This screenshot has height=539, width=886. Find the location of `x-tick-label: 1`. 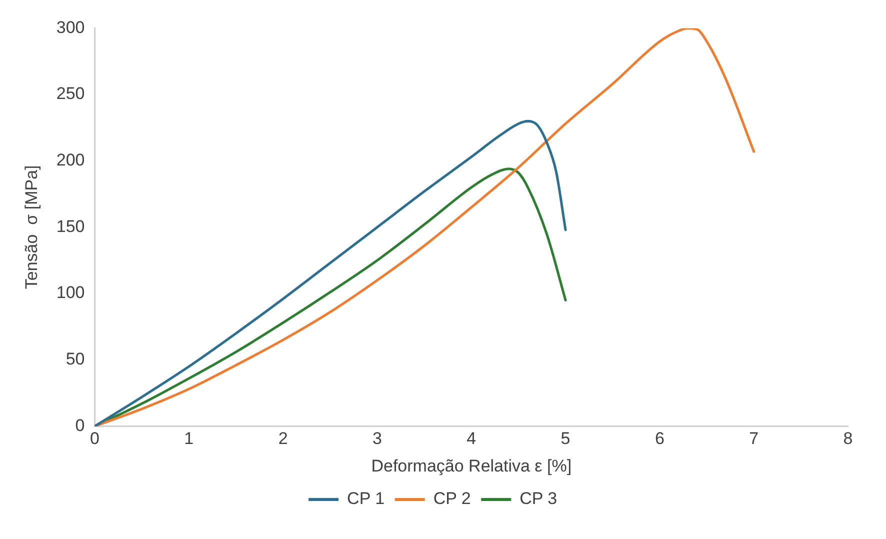

x-tick-label: 1 is located at coordinates (189, 438).